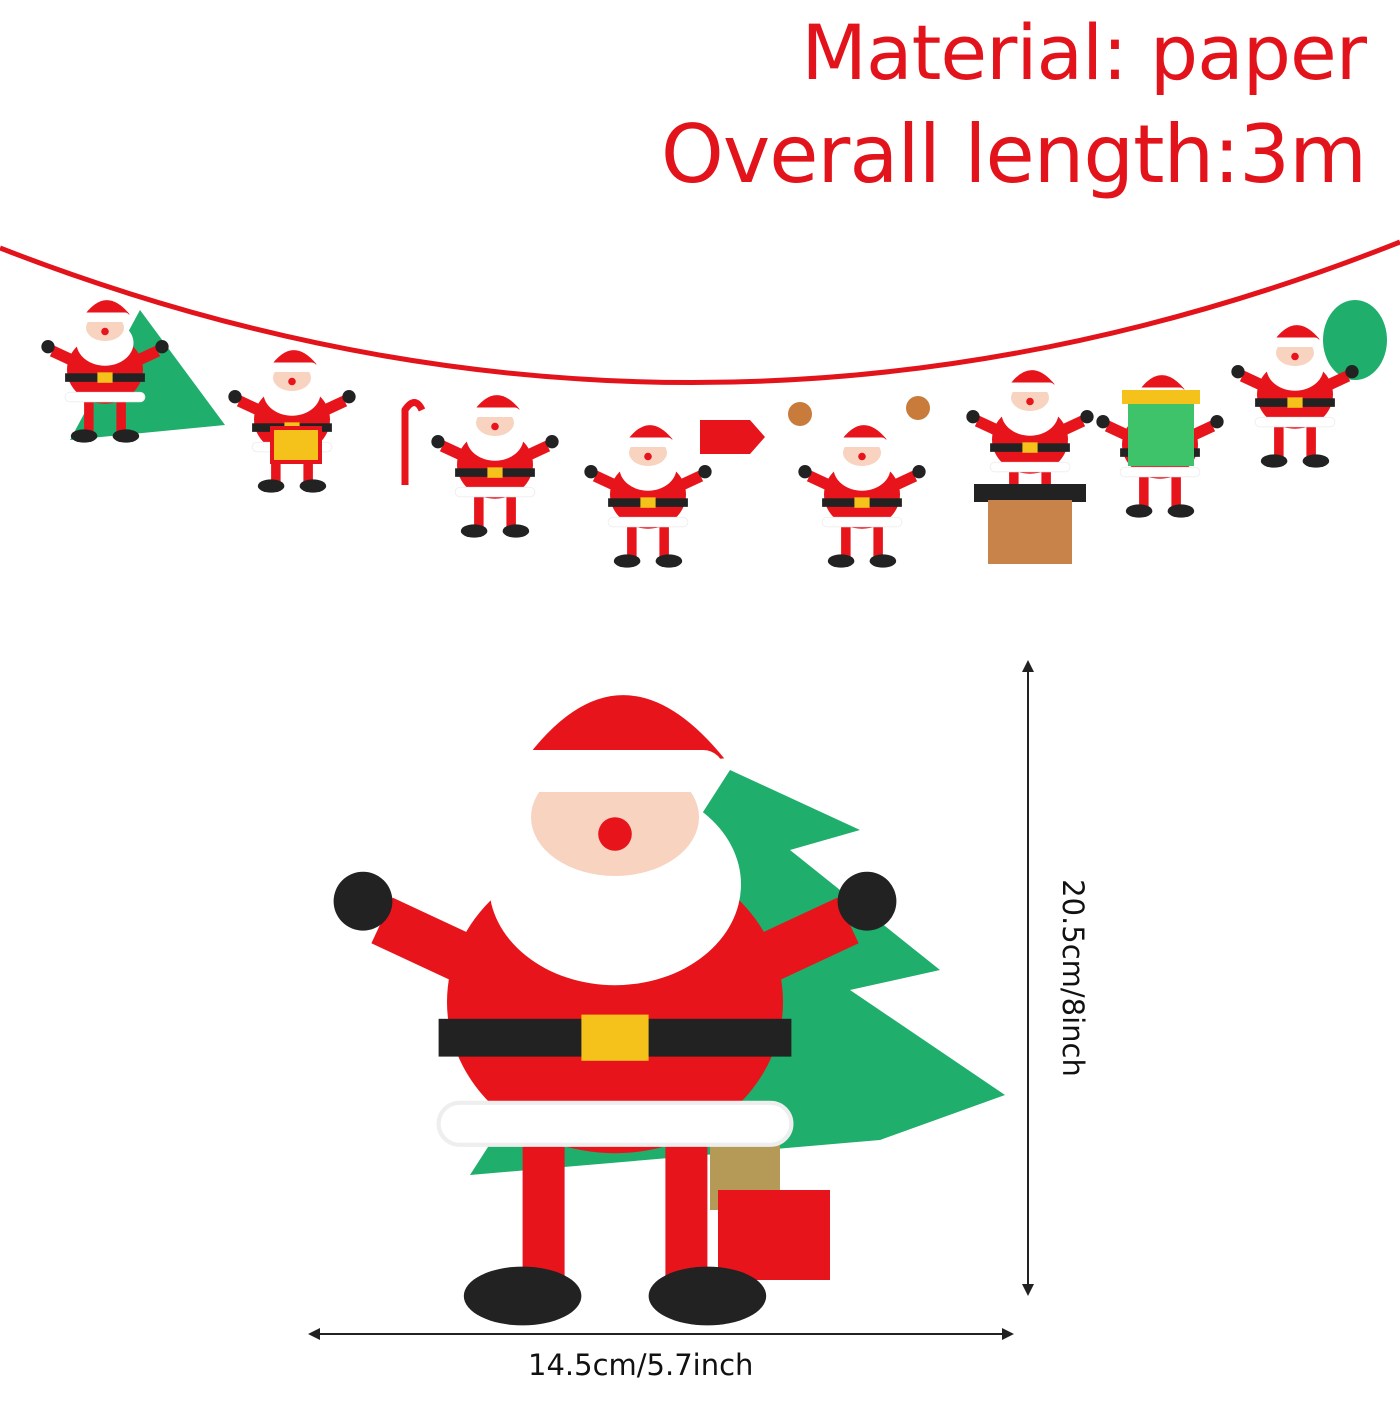 Image resolution: width=1400 pixels, height=1413 pixels. What do you see at coordinates (1160, 446) in the screenshot?
I see `garland-figure-gift-santa` at bounding box center [1160, 446].